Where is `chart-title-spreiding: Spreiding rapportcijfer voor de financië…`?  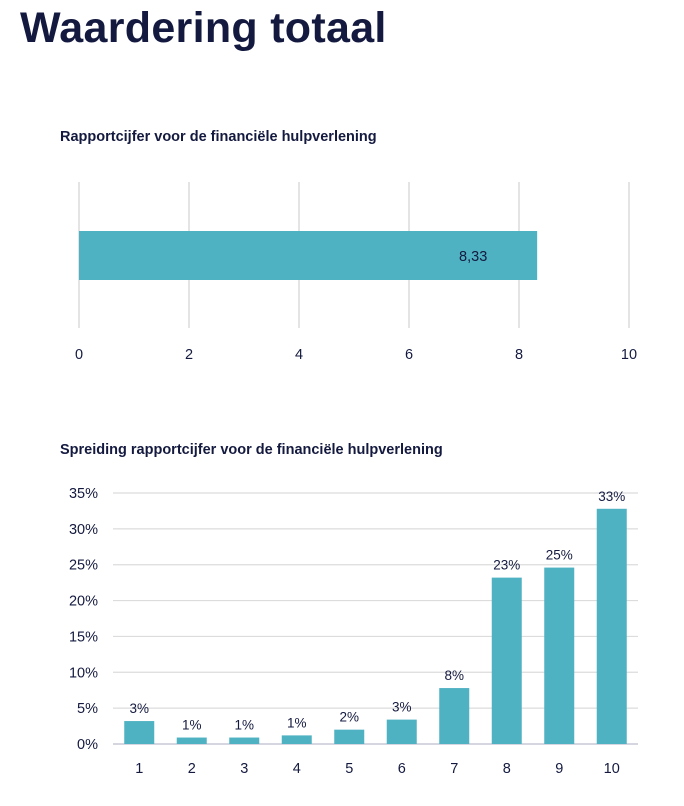 chart-title-spreiding: Spreiding rapportcijfer voor de financië… is located at coordinates (251, 450).